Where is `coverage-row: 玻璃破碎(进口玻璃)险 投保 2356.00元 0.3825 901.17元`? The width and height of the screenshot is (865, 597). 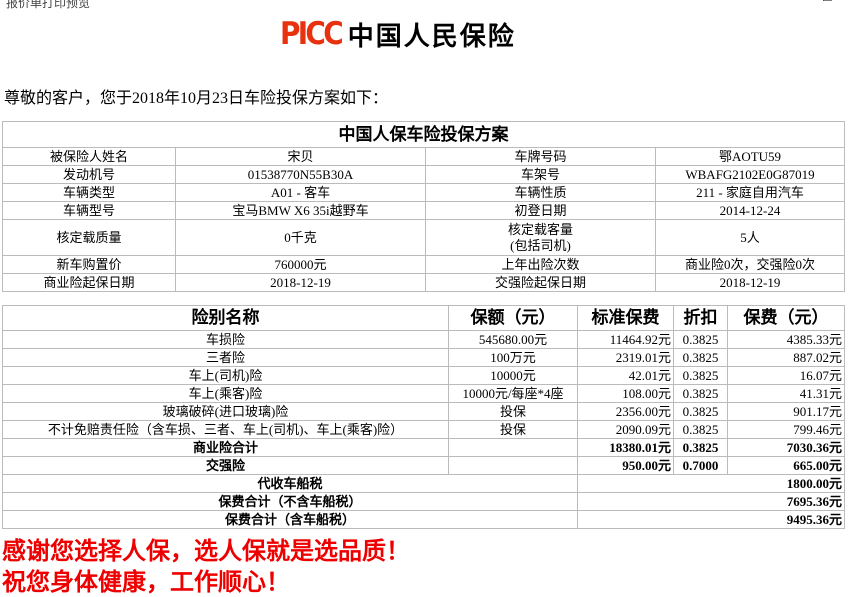
coverage-row: 玻璃破碎(进口玻璃)险 投保 2356.00元 0.3825 901.17元 is located at coordinates (423, 411).